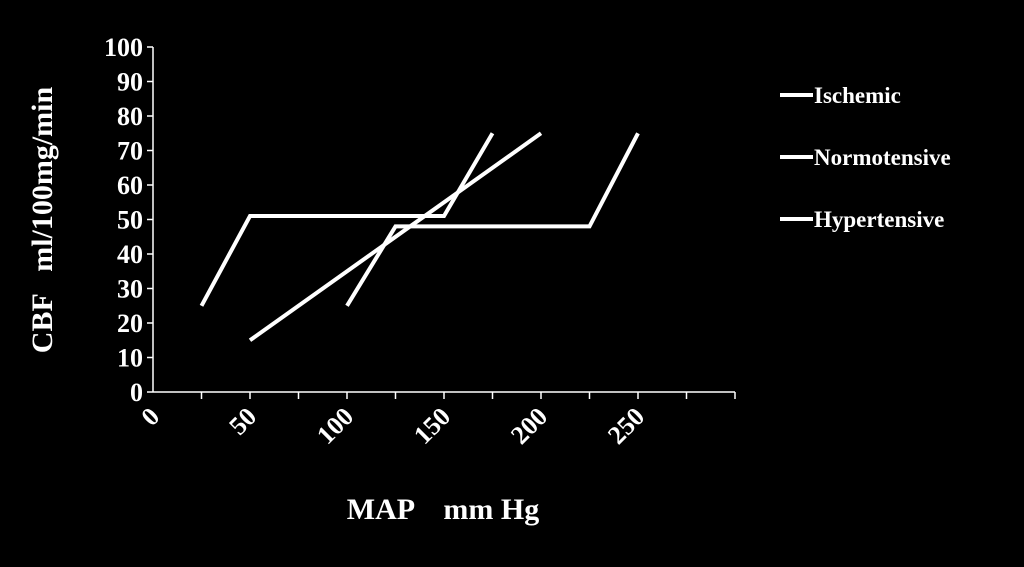 The height and width of the screenshot is (567, 1024). I want to click on series-line-hypertensive, so click(395, 236).